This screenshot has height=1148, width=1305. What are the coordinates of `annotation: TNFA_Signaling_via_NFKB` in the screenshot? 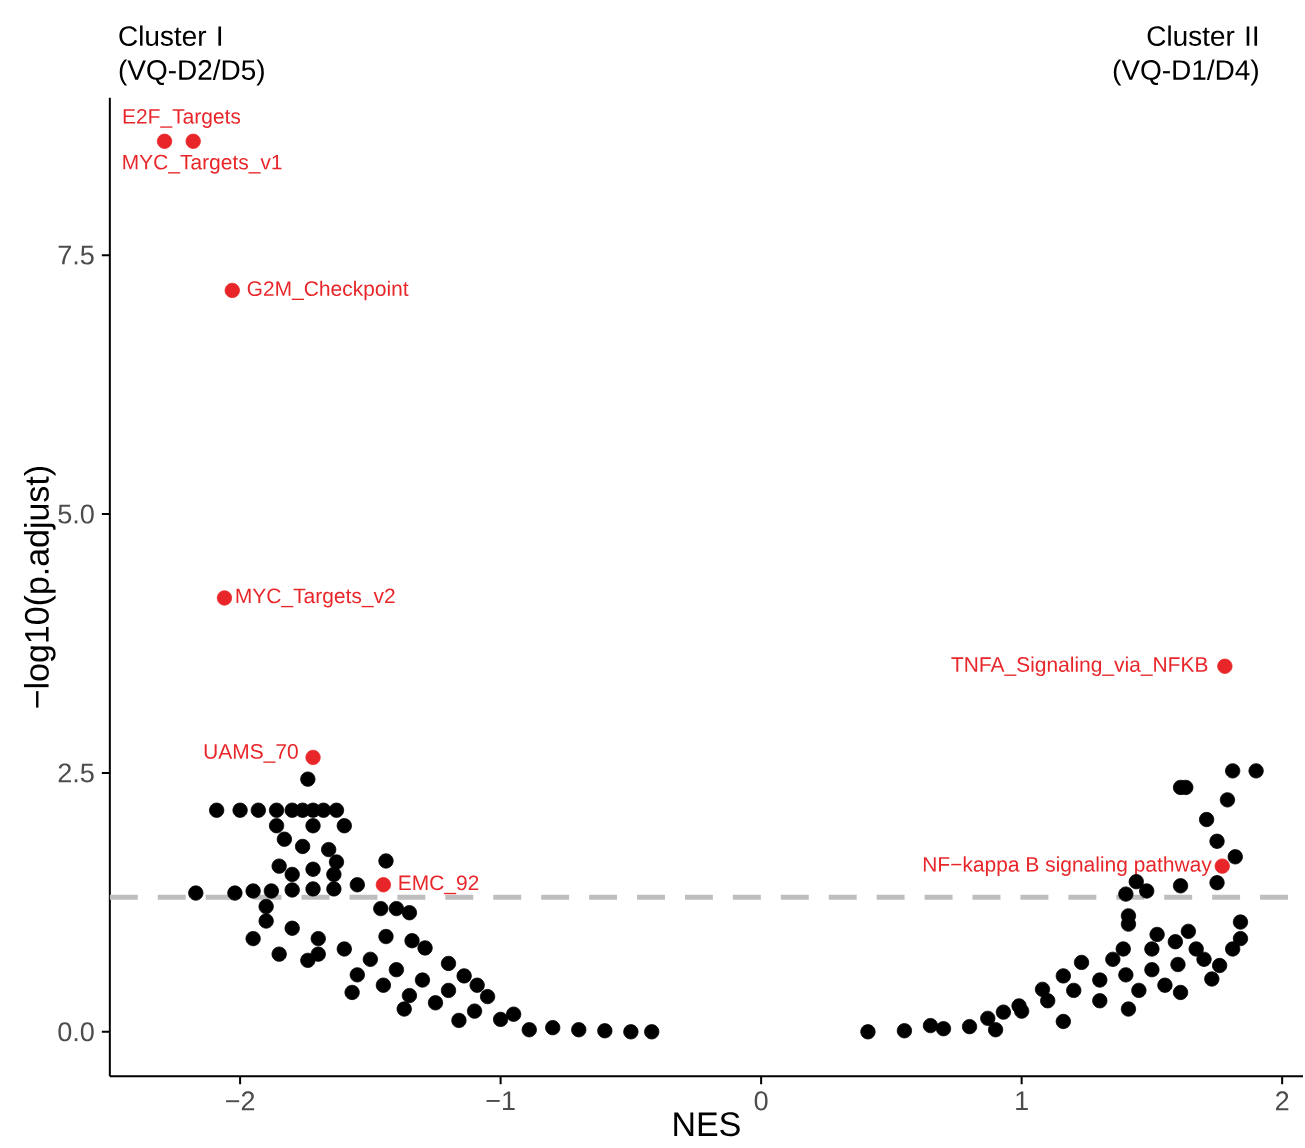 It's located at (1079, 666).